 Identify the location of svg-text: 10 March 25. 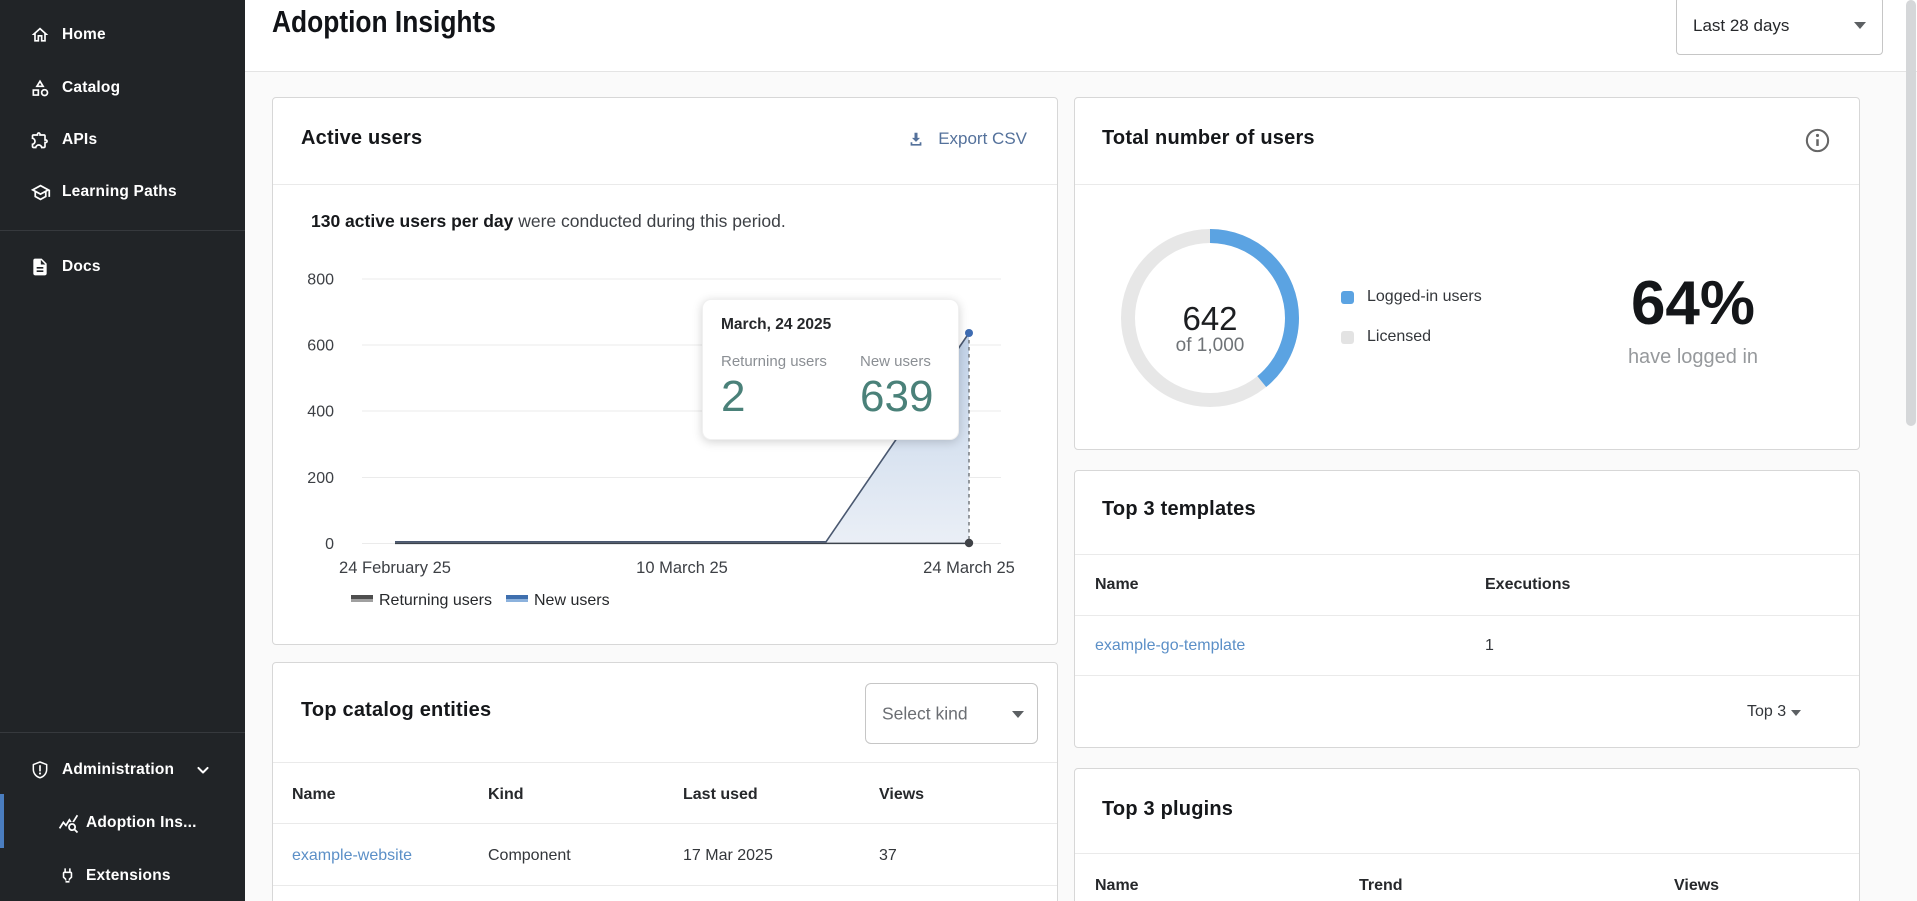
(682, 568).